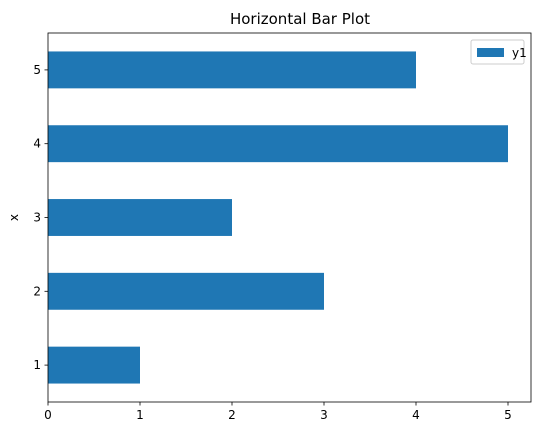 The width and height of the screenshot is (554, 435). Describe the element at coordinates (490, 52) in the screenshot. I see `legend-swatch` at that location.